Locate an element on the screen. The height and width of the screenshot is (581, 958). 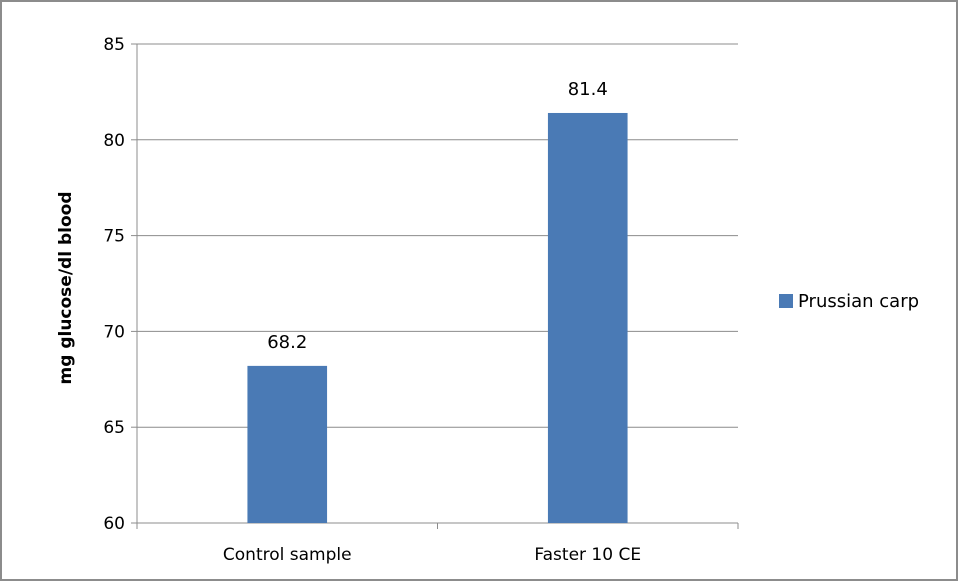
y-tick-label: 75 is located at coordinates (114, 237).